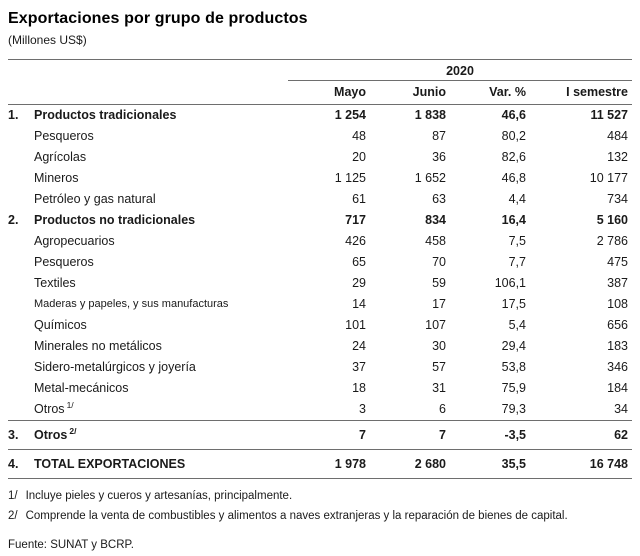  Describe the element at coordinates (513, 388) in the screenshot. I see `value-cell: 75,9` at that location.